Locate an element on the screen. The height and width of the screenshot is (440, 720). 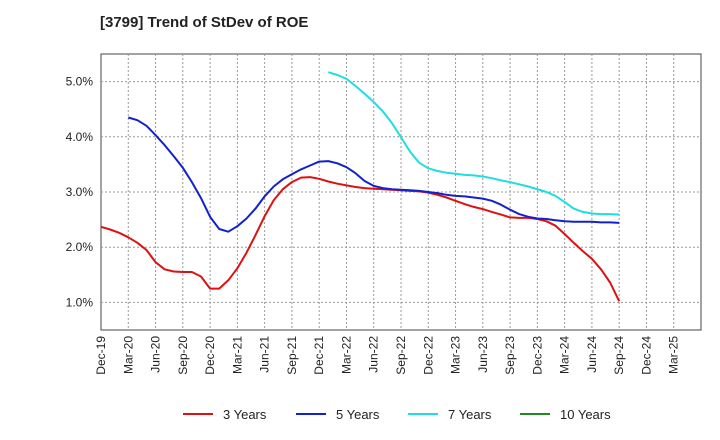
legend-label: 3 Years is located at coordinates (245, 414).